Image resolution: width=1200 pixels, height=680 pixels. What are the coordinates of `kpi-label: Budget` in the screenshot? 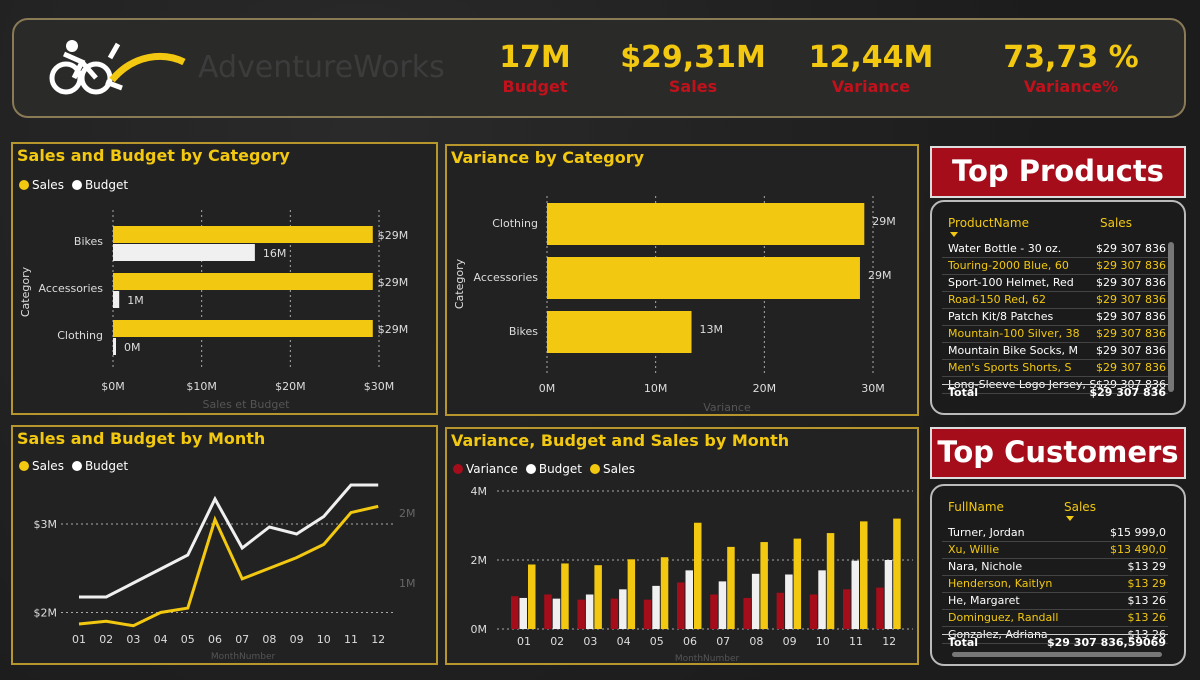 It's located at (535, 86).